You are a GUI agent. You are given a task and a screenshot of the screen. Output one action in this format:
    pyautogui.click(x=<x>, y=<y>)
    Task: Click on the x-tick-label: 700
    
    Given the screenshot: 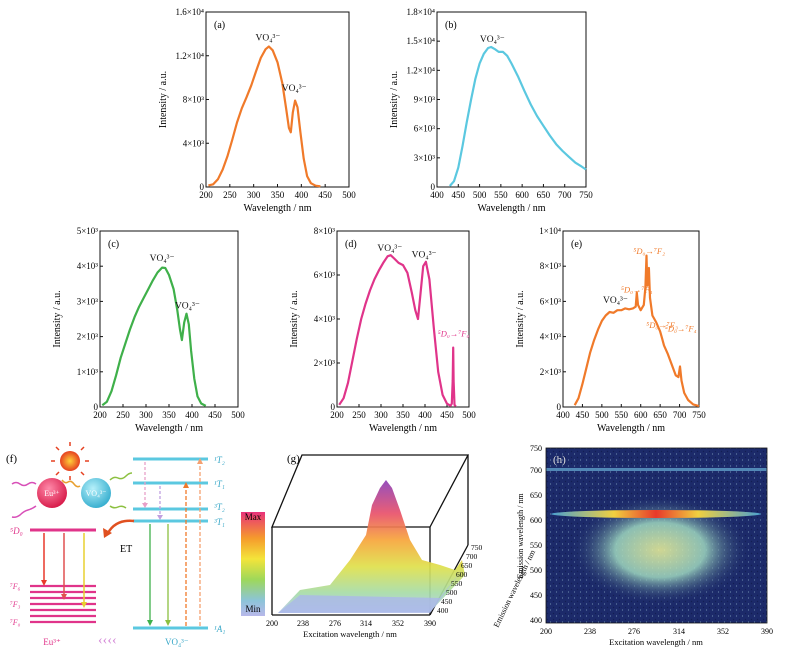 What is the action you would take?
    pyautogui.click(x=565, y=195)
    